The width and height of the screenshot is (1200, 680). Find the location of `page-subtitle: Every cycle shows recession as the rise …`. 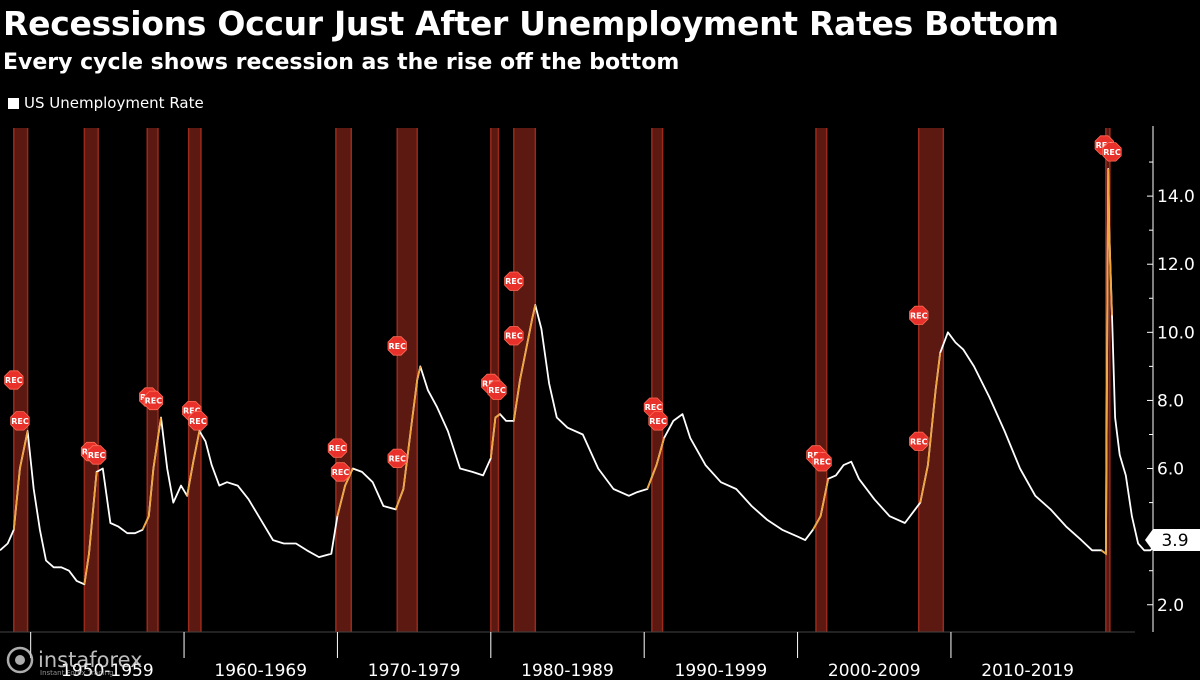

page-subtitle: Every cycle shows recession as the rise … is located at coordinates (341, 62).